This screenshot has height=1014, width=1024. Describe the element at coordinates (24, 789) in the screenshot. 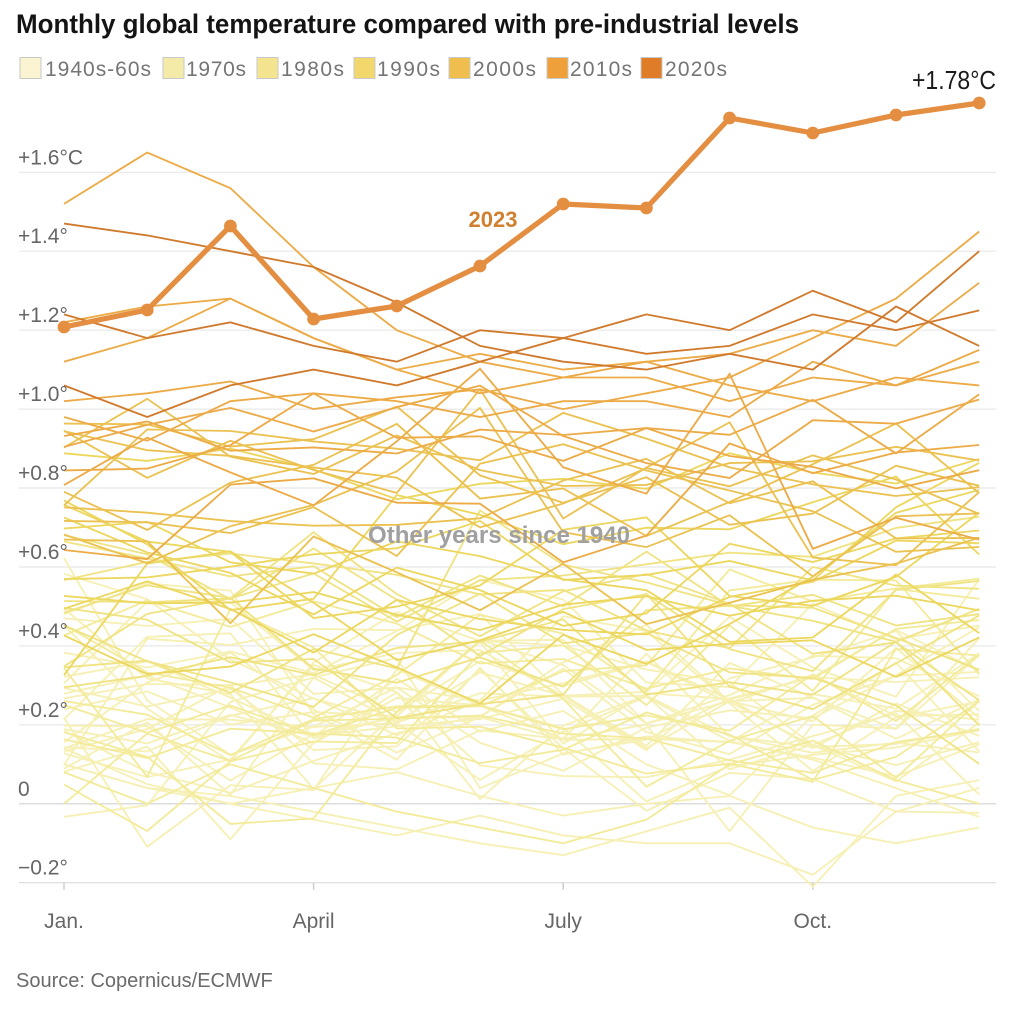

I see `svg-text: 0` at that location.